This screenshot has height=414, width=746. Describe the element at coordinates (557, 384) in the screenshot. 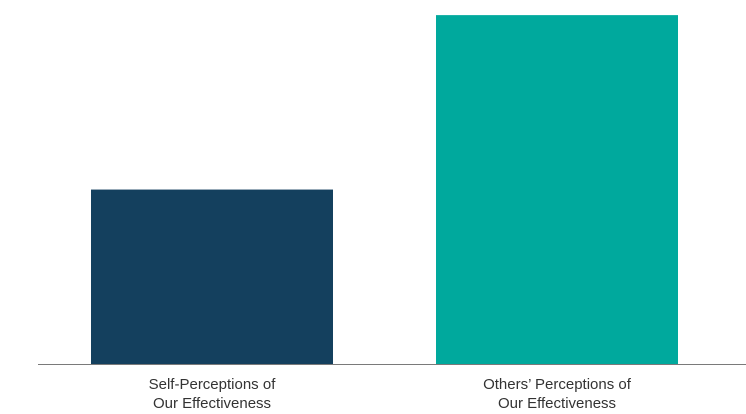

I see `category-label-line: Others’ Perceptions of` at that location.